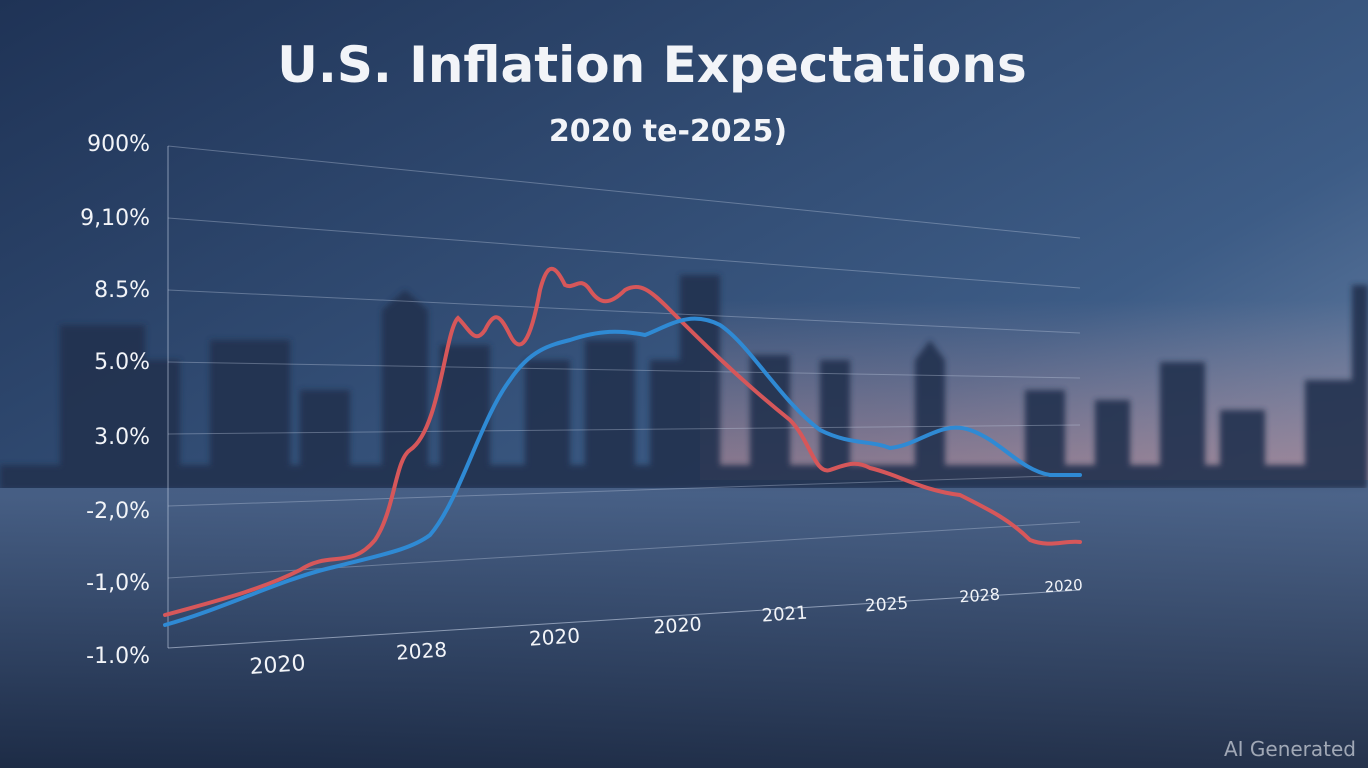 The height and width of the screenshot is (768, 1368). Describe the element at coordinates (886, 605) in the screenshot. I see `x-axis-label: 2025` at that location.